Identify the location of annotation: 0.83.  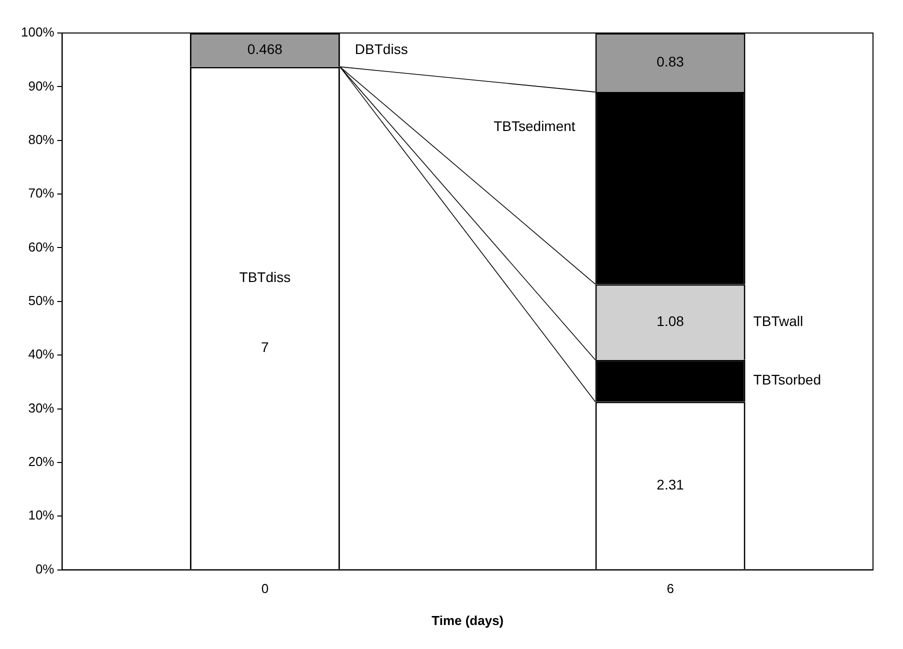
(670, 61).